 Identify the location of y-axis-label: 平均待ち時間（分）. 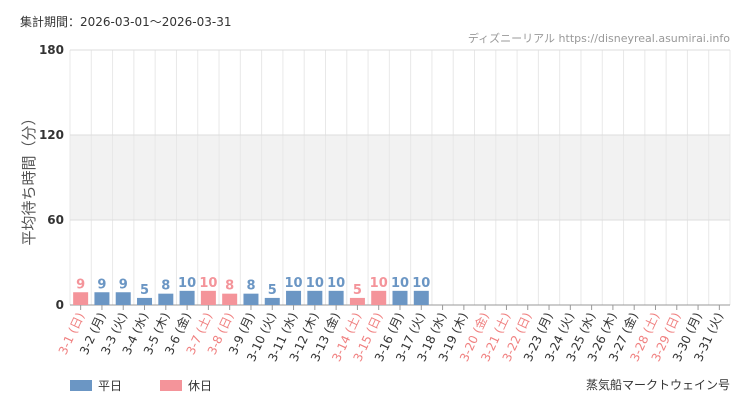
(29, 177).